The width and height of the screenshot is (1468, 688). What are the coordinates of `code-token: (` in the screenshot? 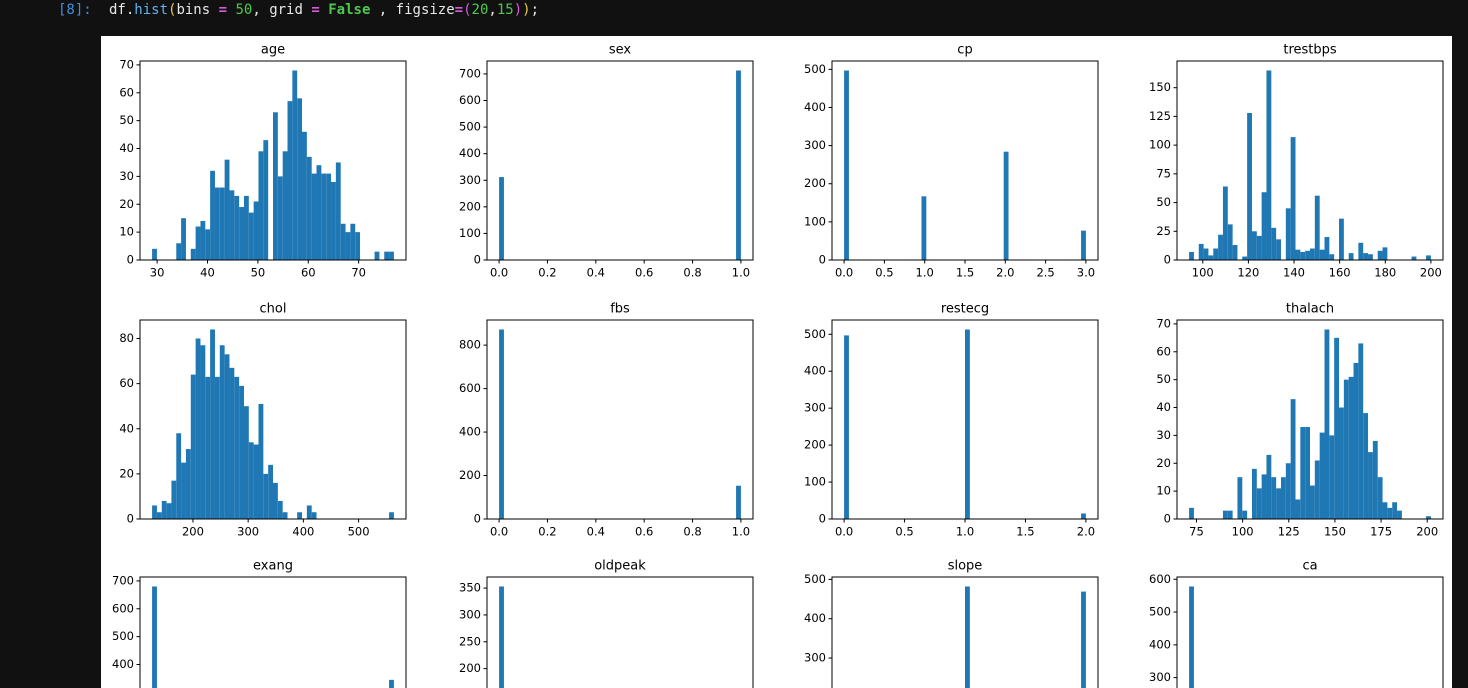 It's located at (467, 10).